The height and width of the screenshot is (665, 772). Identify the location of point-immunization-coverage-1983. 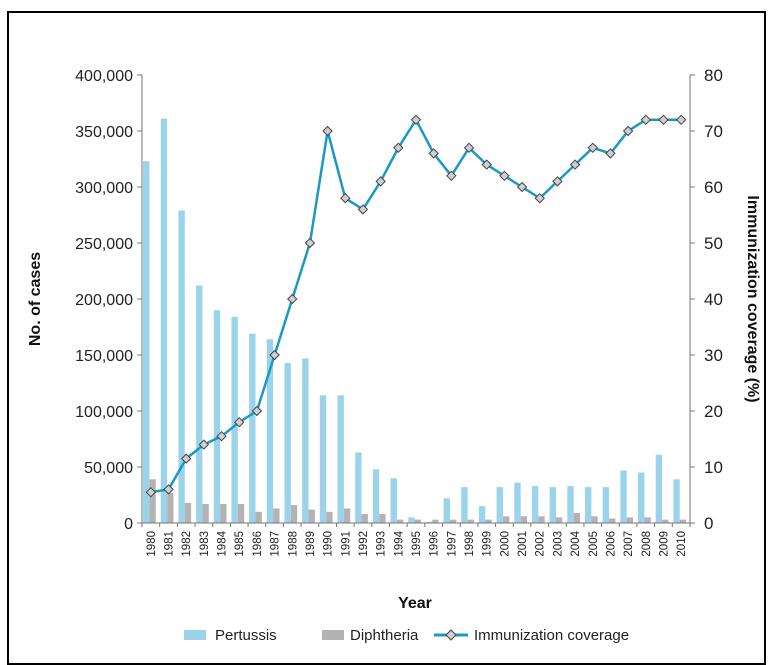
(204, 444).